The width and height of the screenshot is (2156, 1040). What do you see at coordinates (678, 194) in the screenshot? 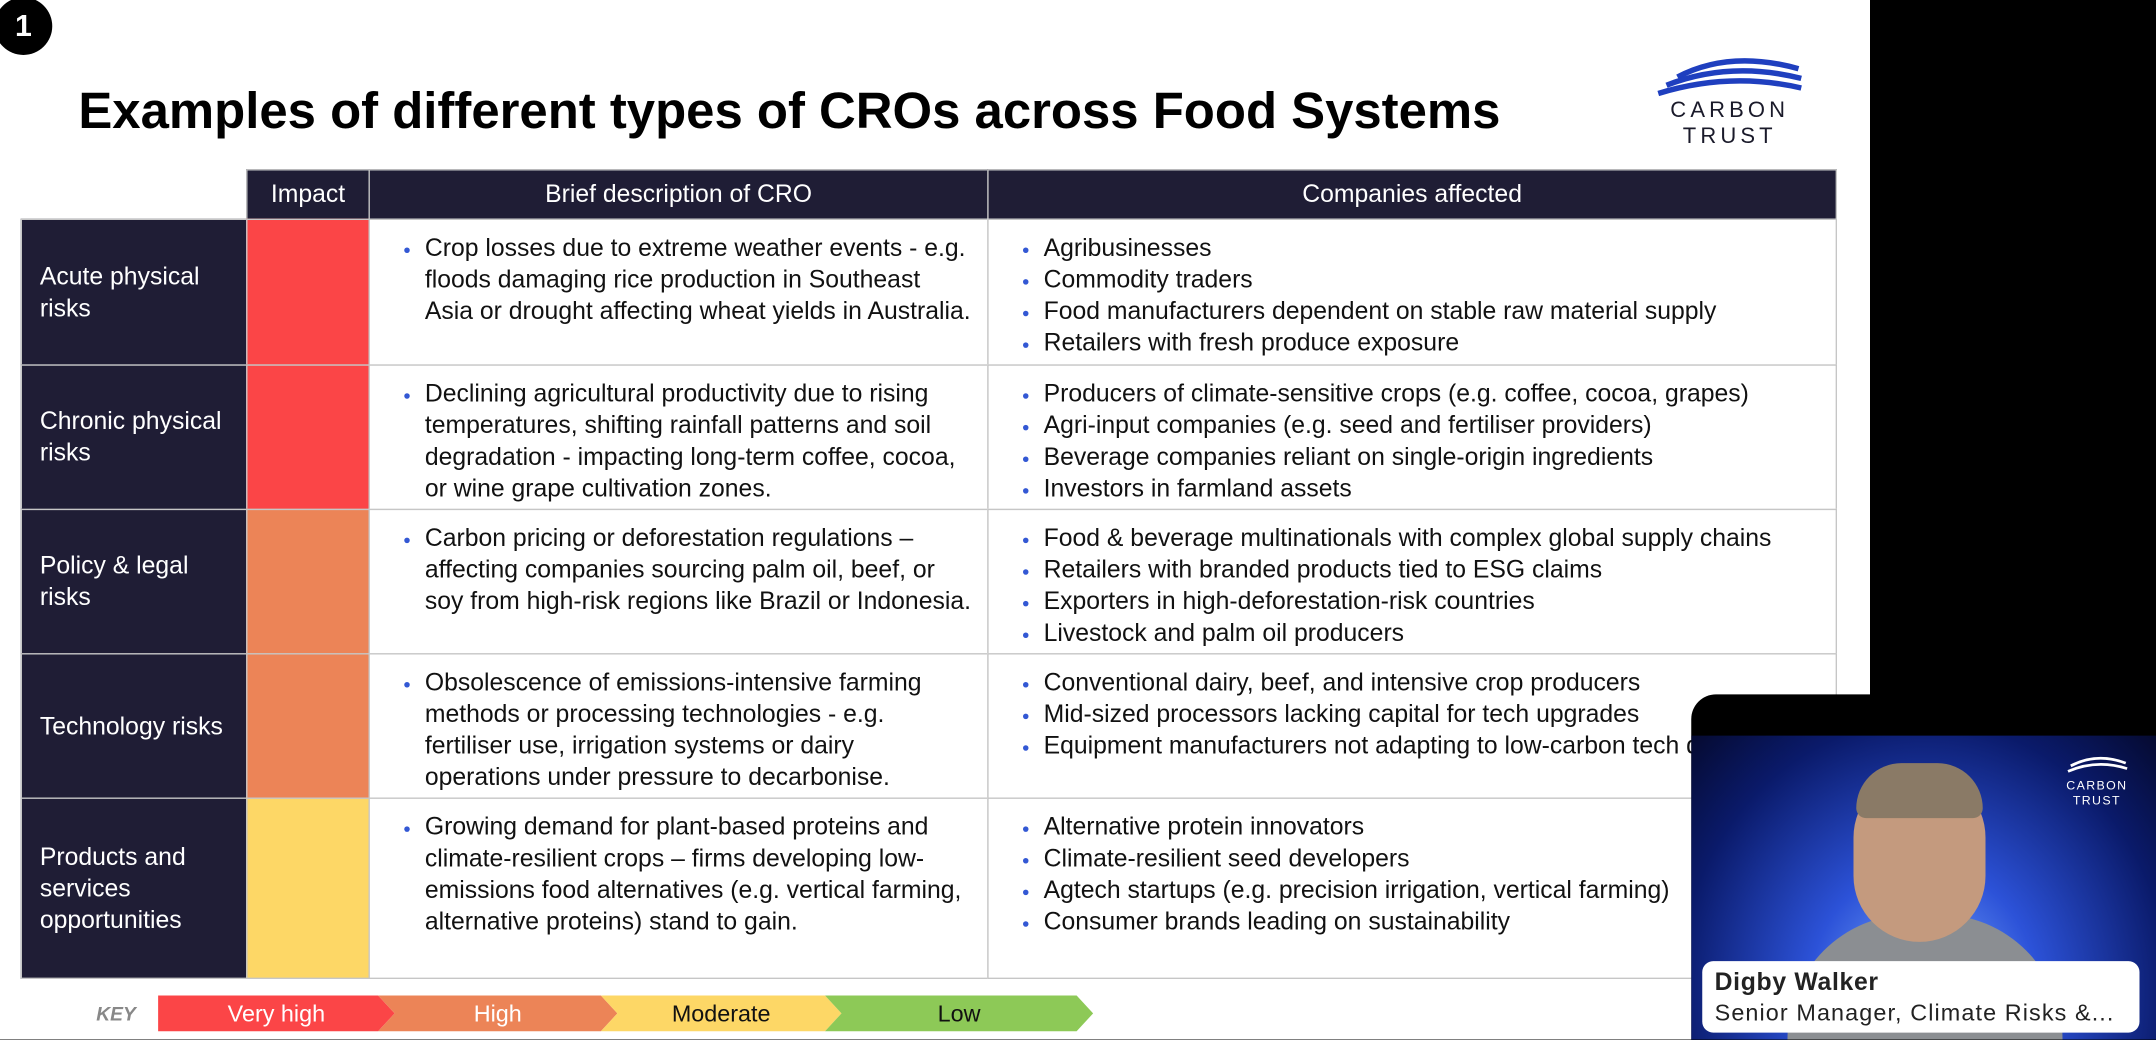
I see `column-header: Brief description of CRO` at bounding box center [678, 194].